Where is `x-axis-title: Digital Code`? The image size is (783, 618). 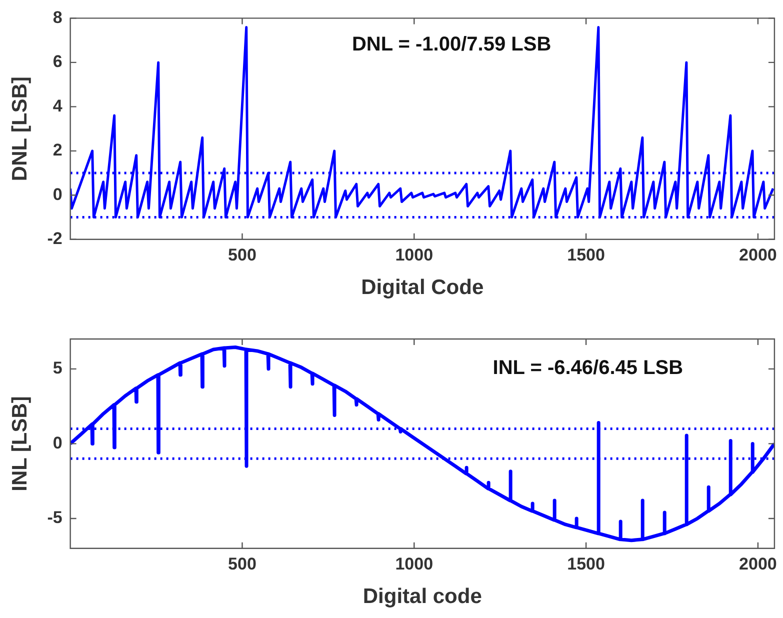 x-axis-title: Digital Code is located at coordinates (422, 288).